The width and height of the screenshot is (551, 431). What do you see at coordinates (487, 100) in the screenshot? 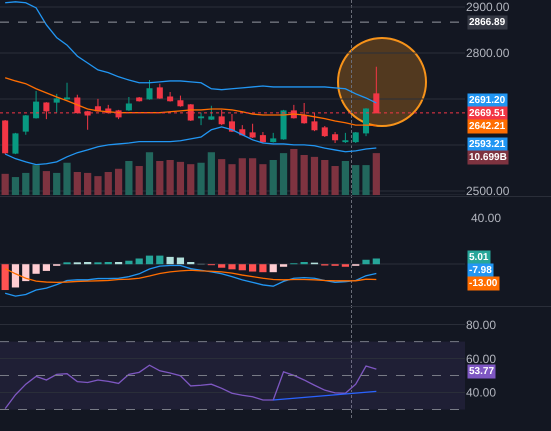
I see `text: 2691.20` at bounding box center [487, 100].